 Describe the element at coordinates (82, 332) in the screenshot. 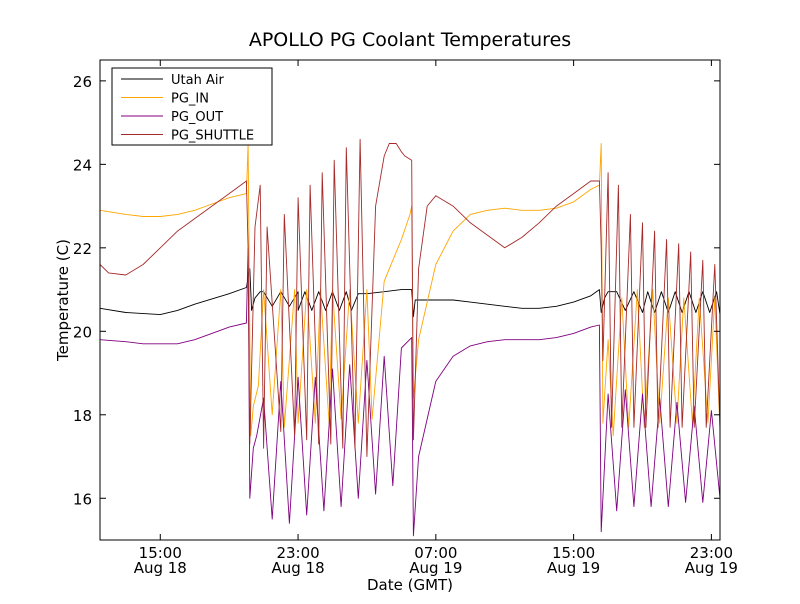

I see `y-tick-label: 20` at that location.